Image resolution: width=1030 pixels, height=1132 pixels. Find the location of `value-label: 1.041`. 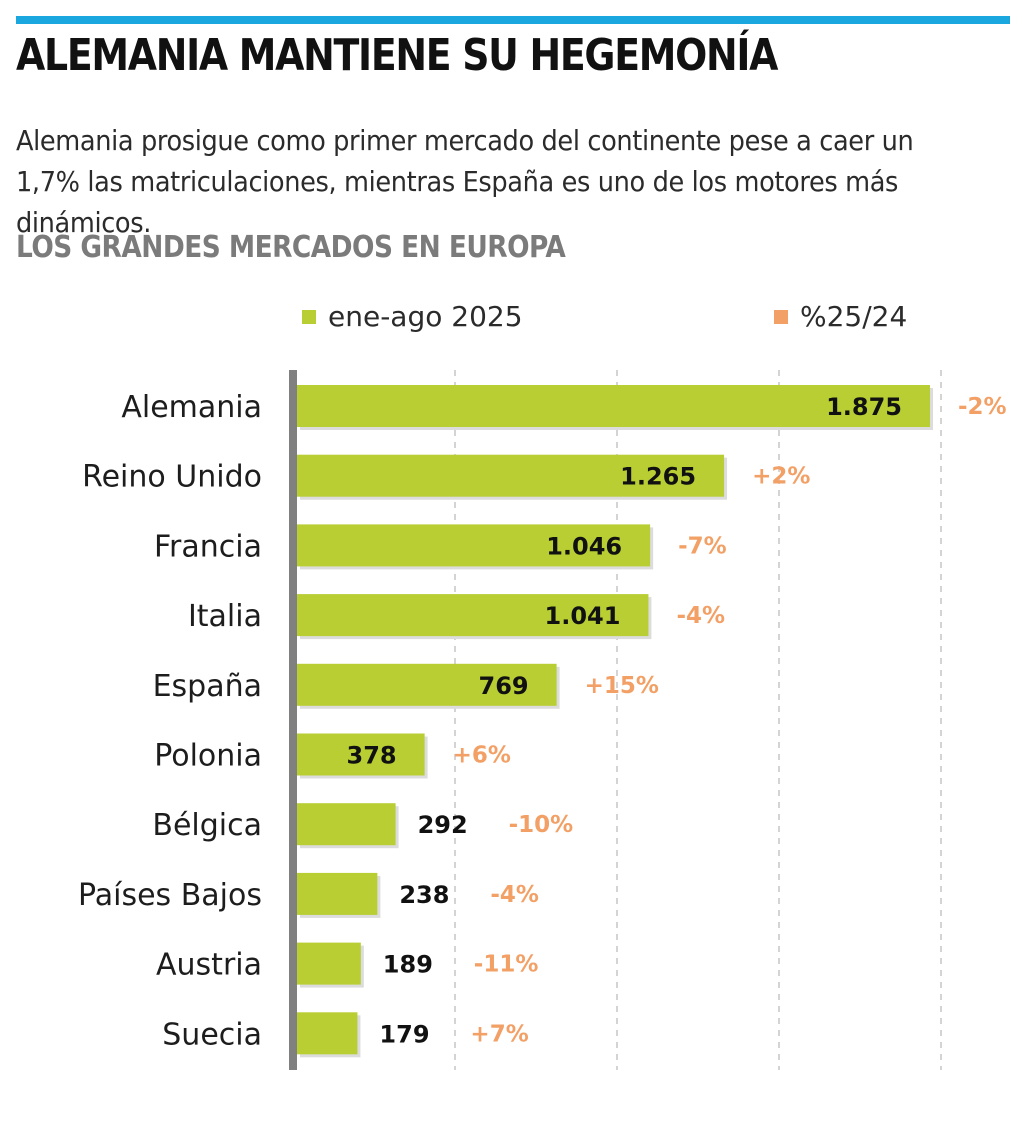

value-label: 1.041 is located at coordinates (583, 616).